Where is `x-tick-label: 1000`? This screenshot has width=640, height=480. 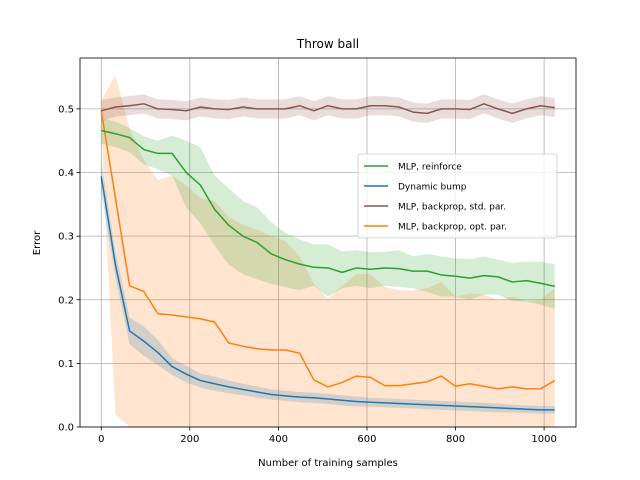
x-tick-label: 1000 is located at coordinates (543, 439).